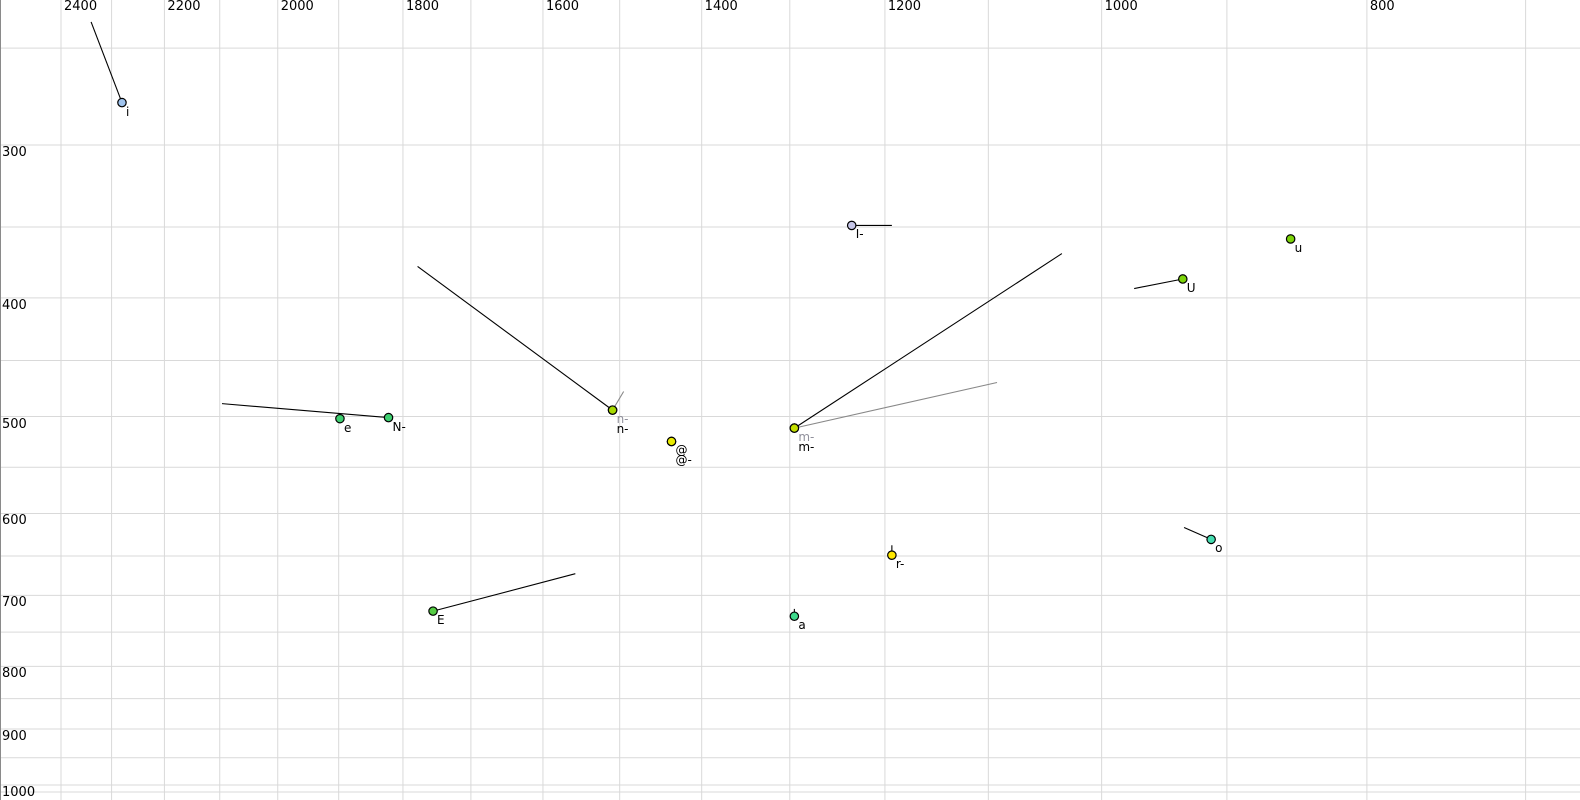 The height and width of the screenshot is (800, 1580). What do you see at coordinates (422, 7) in the screenshot?
I see `x-tick-label-1800: 1800` at bounding box center [422, 7].